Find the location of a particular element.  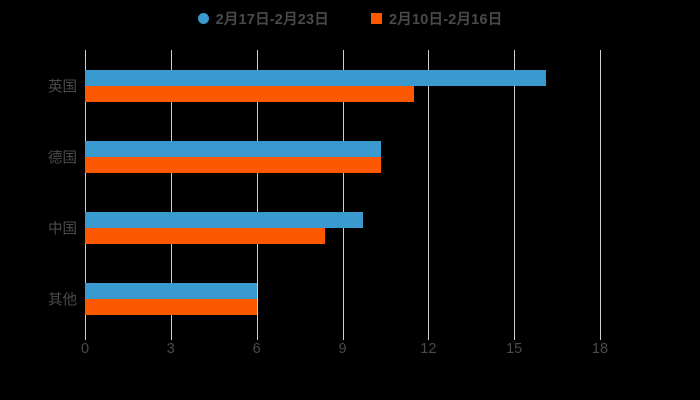

x-tick-label-9: 9 is located at coordinates (342, 349).